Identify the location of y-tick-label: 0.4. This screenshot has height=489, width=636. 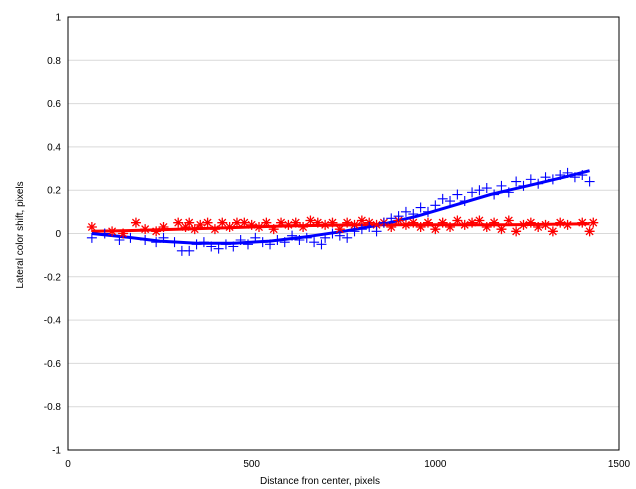
(54, 147).